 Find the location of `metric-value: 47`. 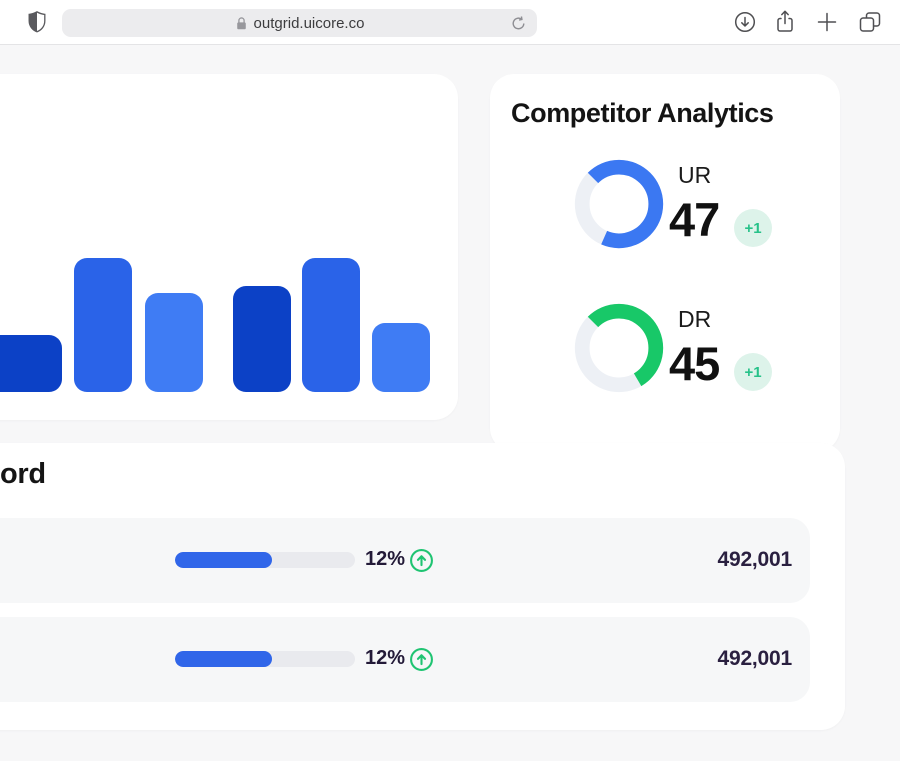

metric-value: 47 is located at coordinates (694, 219).